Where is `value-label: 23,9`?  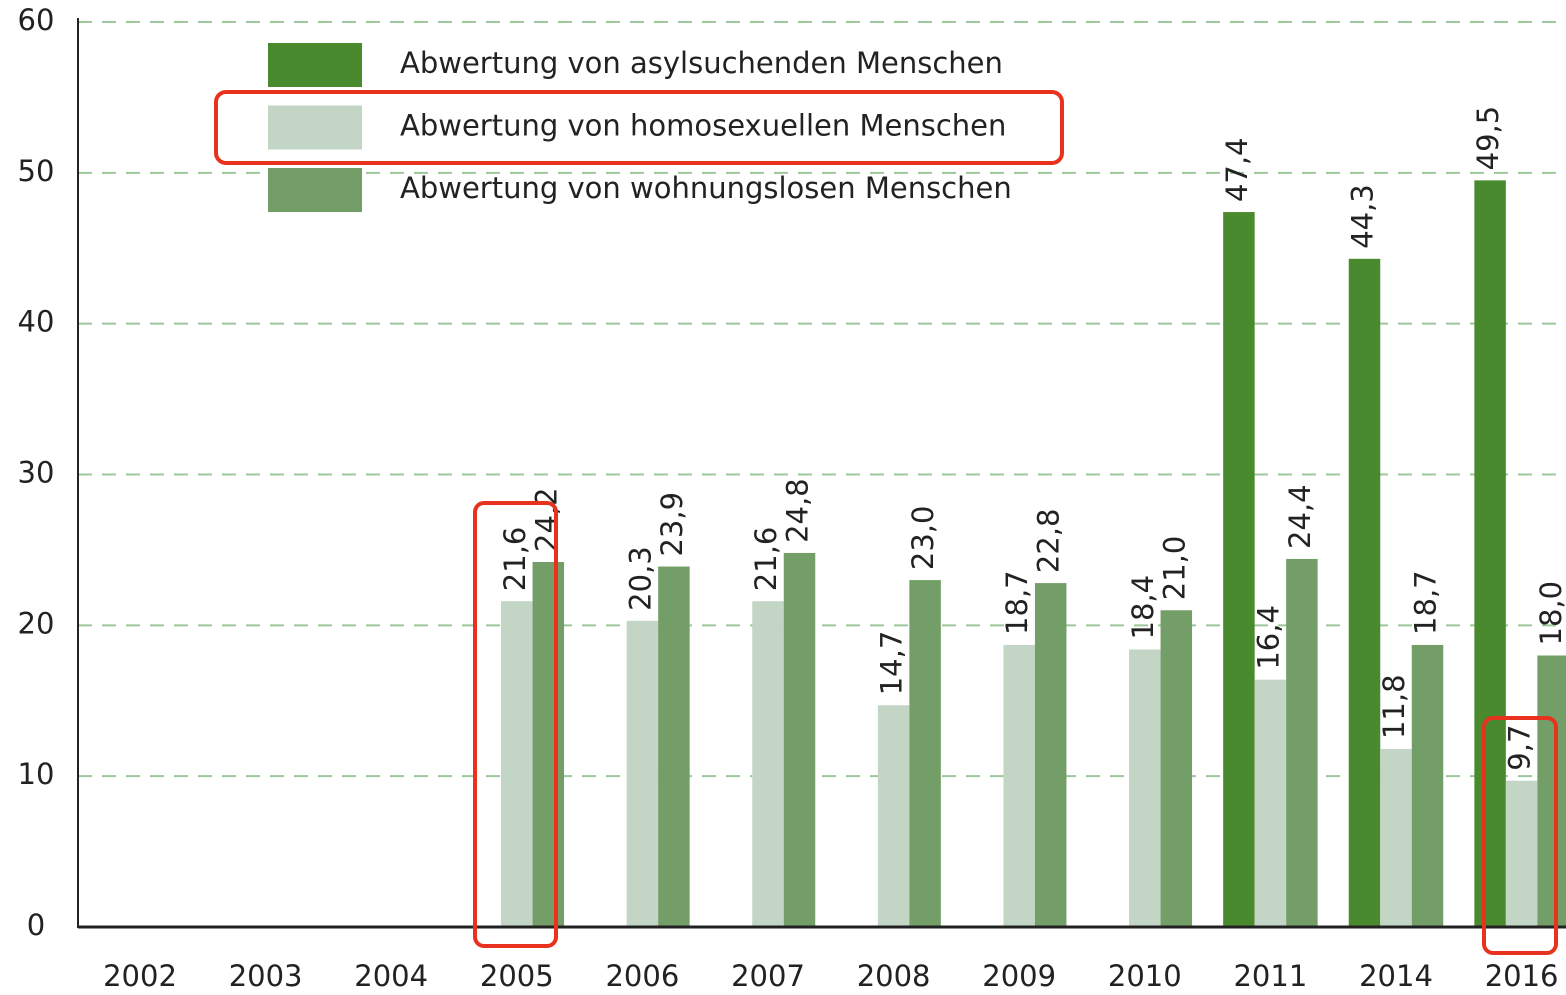 value-label: 23,9 is located at coordinates (672, 524).